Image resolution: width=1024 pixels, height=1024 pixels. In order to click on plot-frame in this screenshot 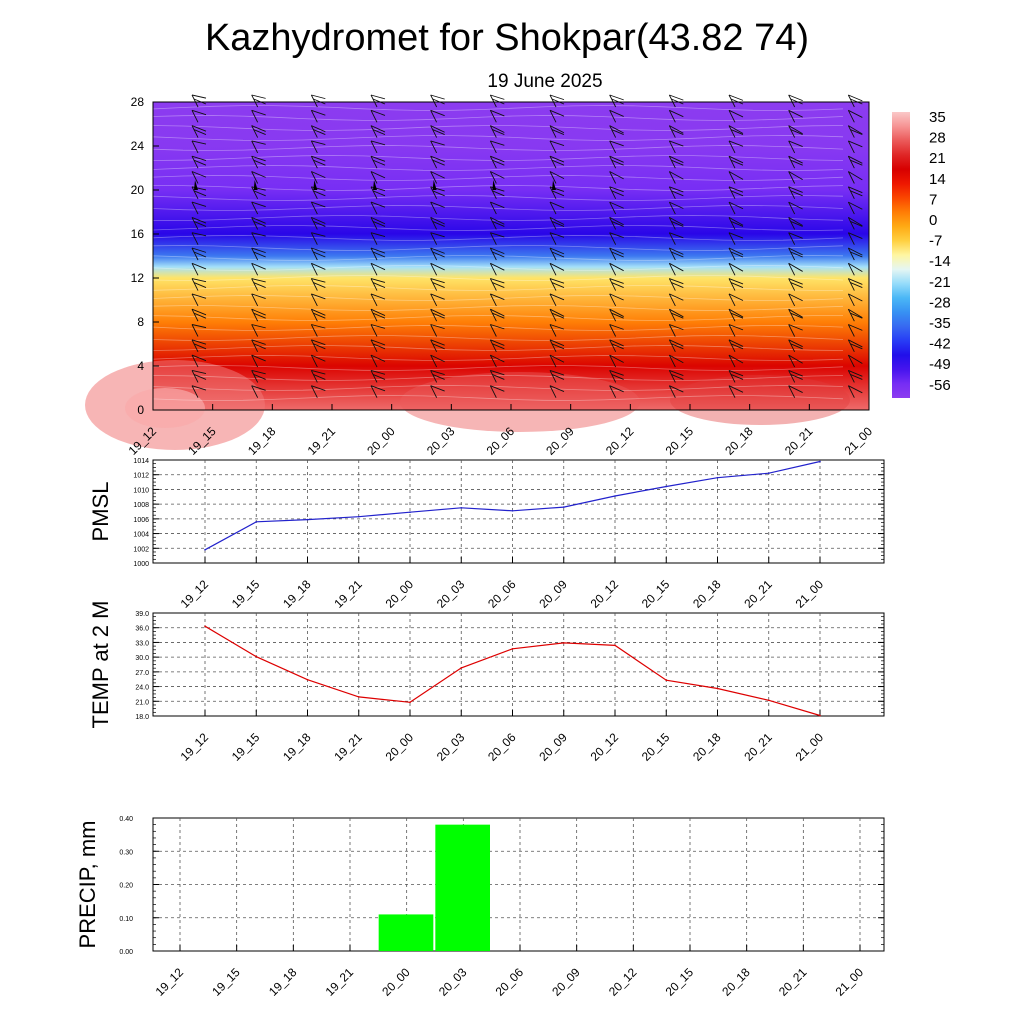, I will do `click(518, 664)`.